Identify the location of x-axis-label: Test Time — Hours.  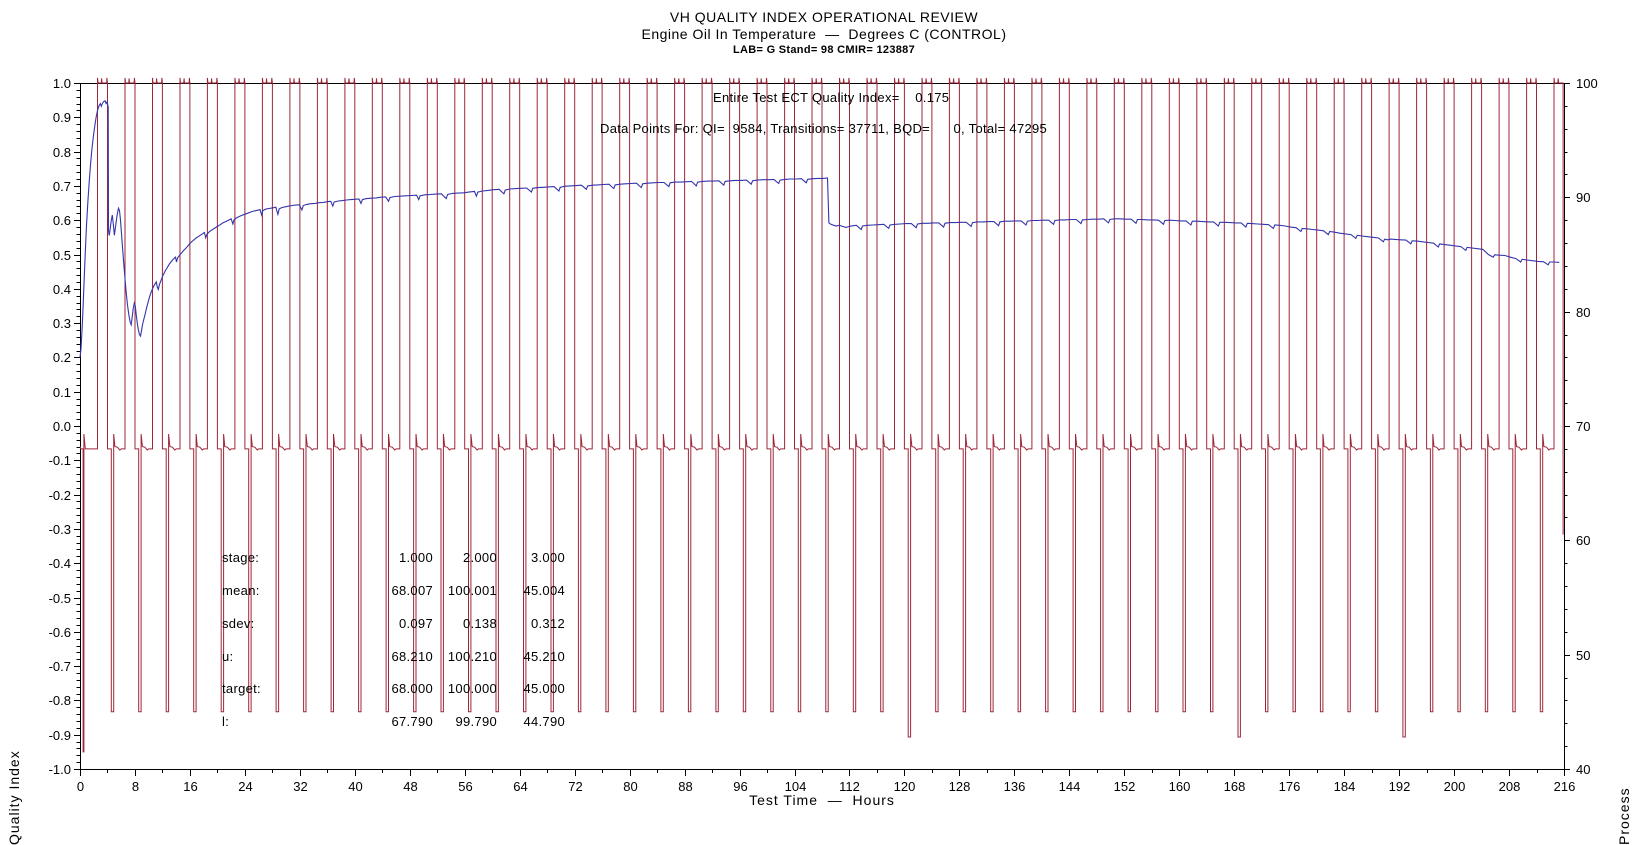
(822, 800).